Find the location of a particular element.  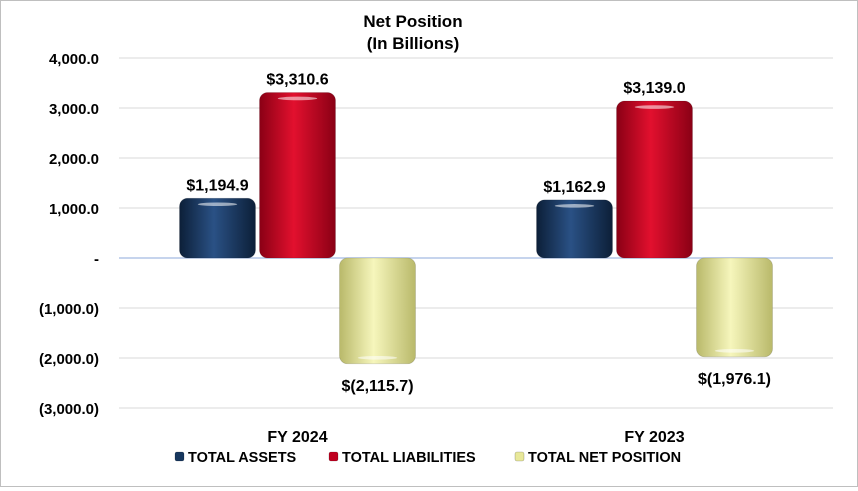

legend-label: TOTAL LIABILITIES is located at coordinates (409, 458).